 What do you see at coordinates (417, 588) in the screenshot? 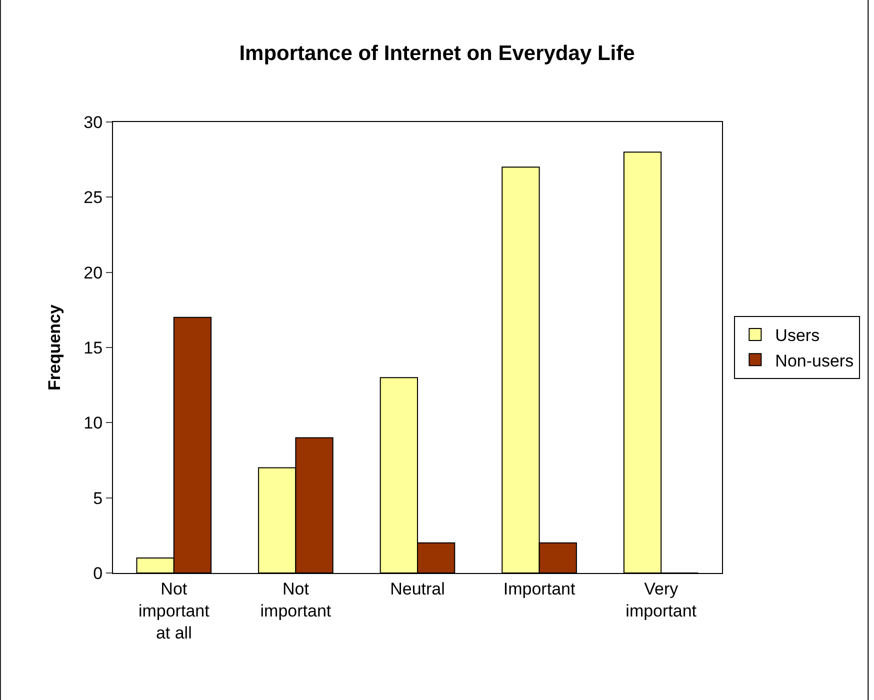
I see `x-tick-label: Neutral` at bounding box center [417, 588].